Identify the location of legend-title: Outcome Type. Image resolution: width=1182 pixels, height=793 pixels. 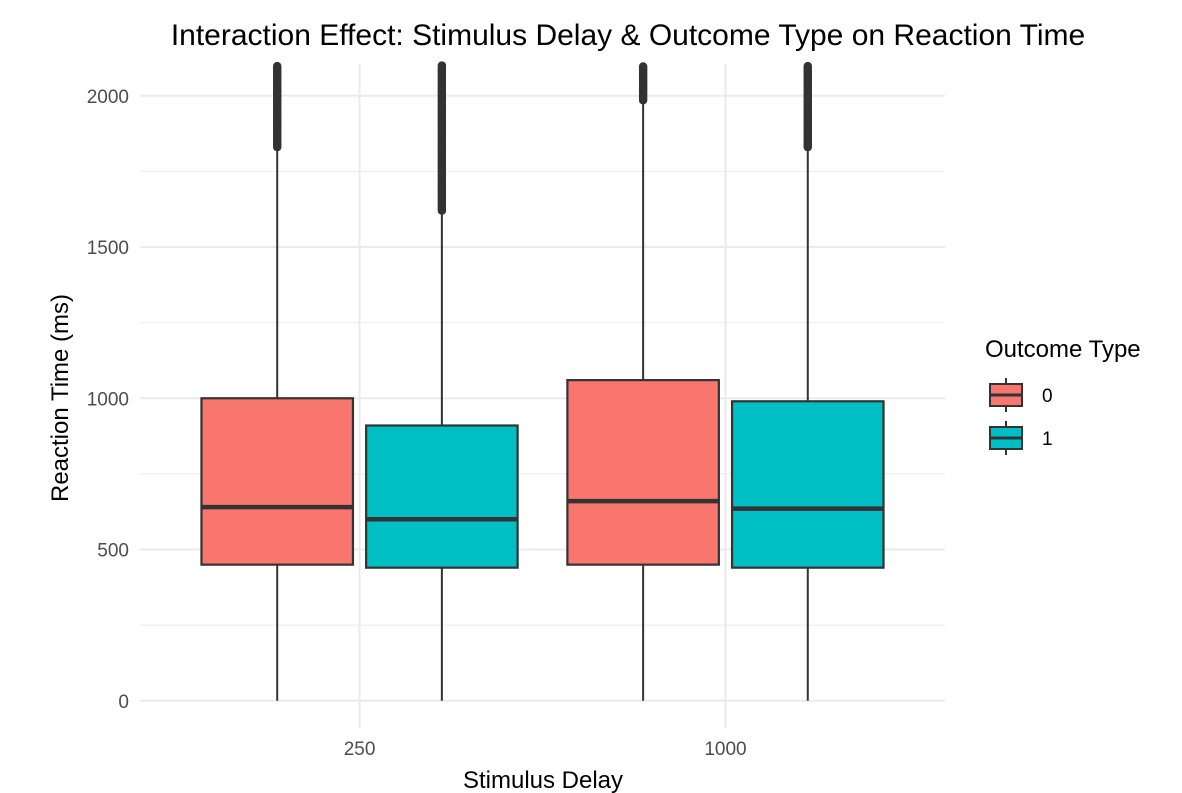
(1063, 349).